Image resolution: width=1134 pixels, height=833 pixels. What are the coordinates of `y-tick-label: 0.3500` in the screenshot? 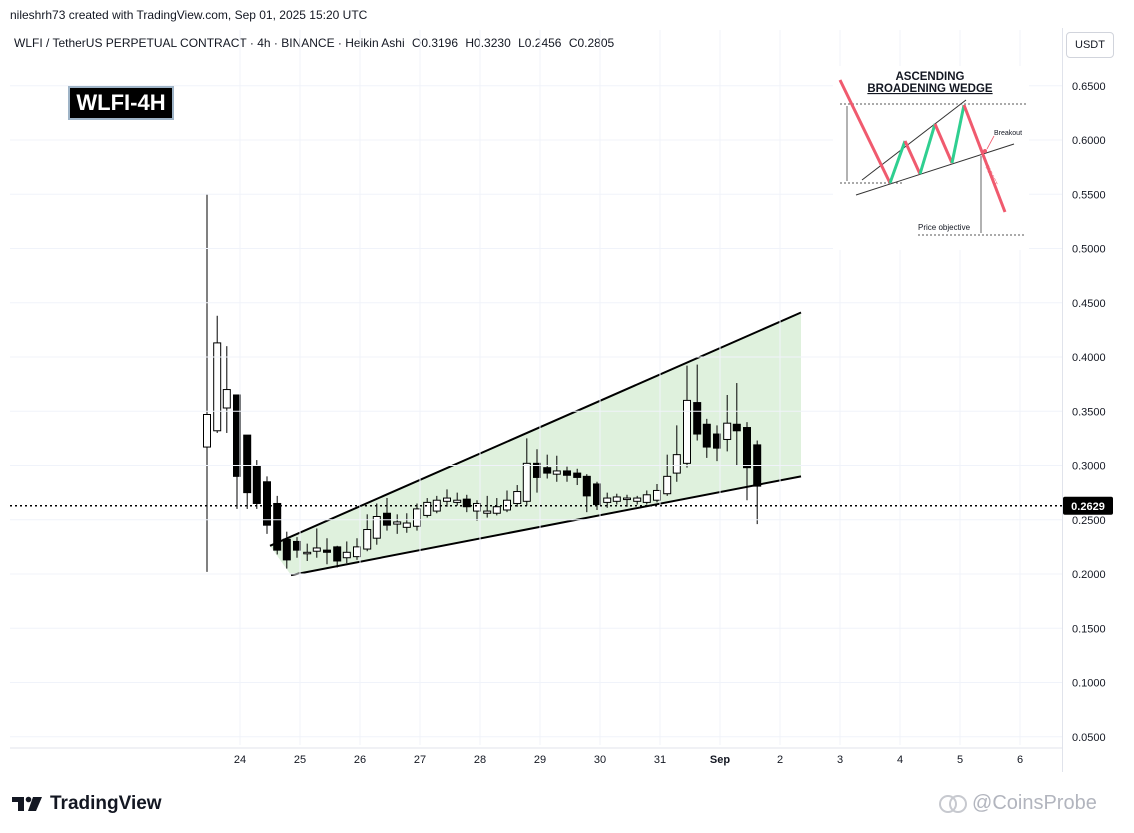 It's located at (1089, 412).